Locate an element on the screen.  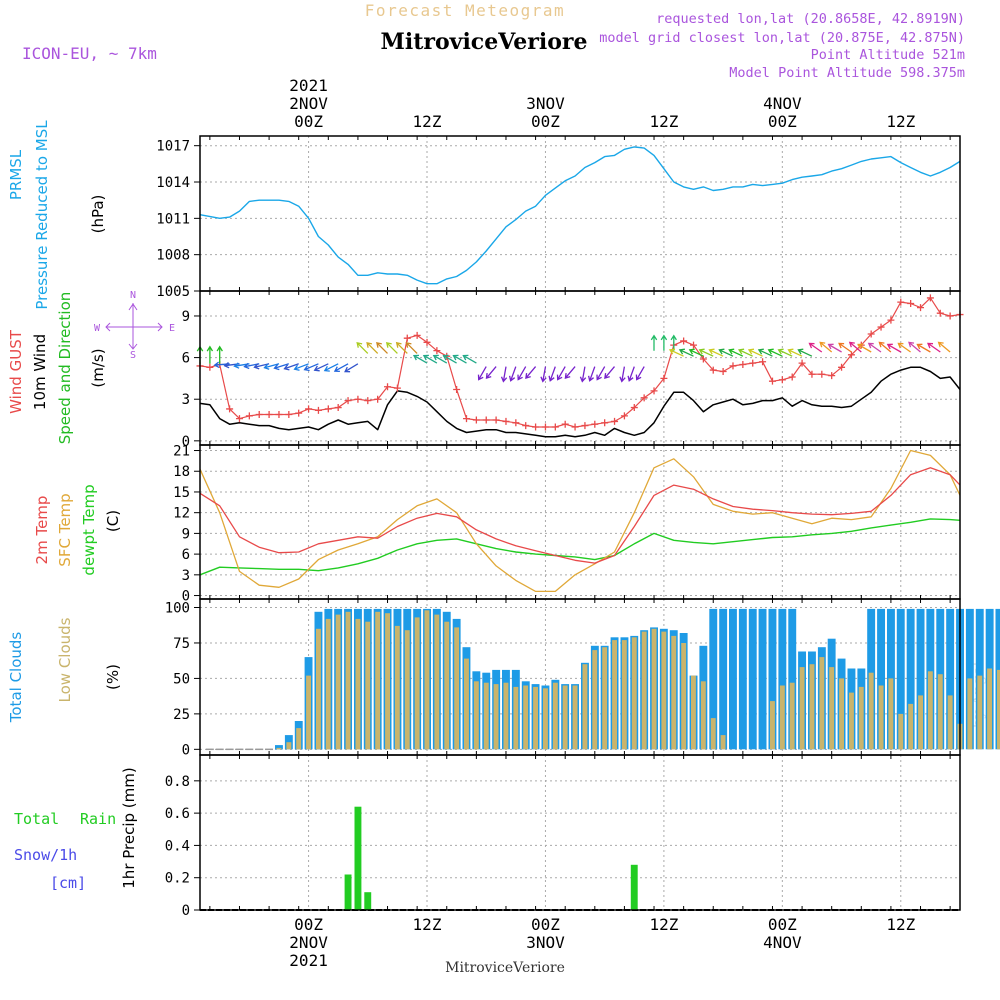
precip-unit: 1hr Precip (mm) is located at coordinates (129, 827).